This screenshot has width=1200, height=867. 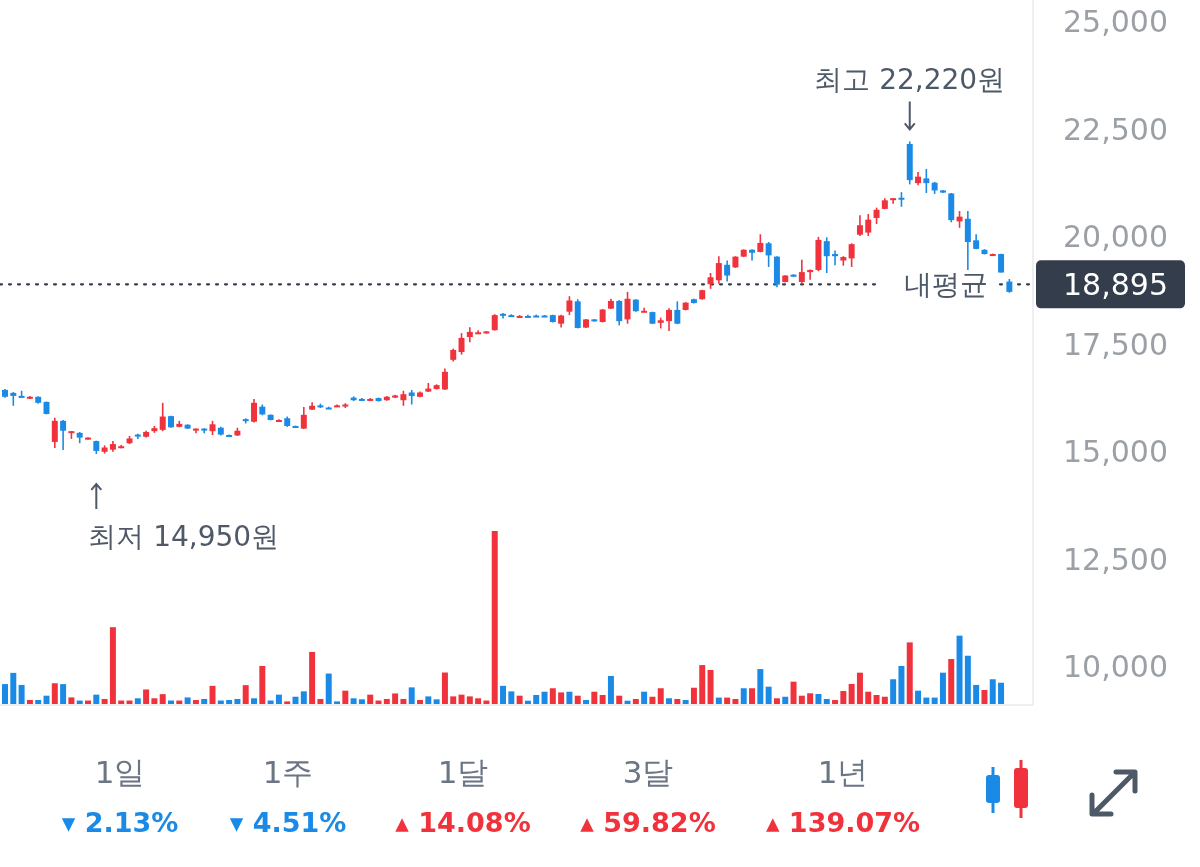 I want to click on y-tick-label: 20,000, so click(x=1115, y=237).